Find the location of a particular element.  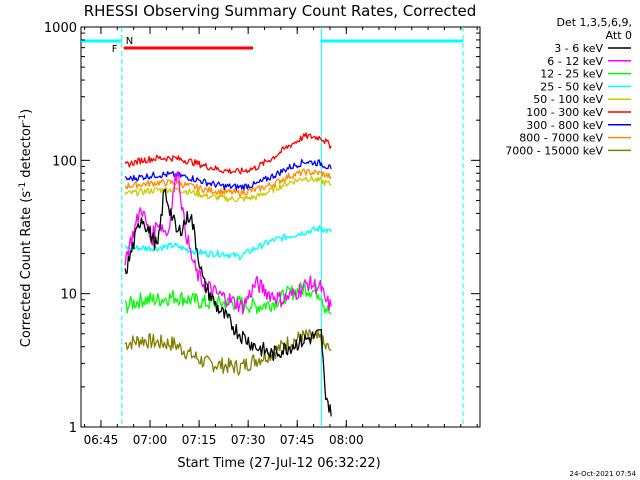

legend-label: 25 - 50 keV is located at coordinates (571, 86).